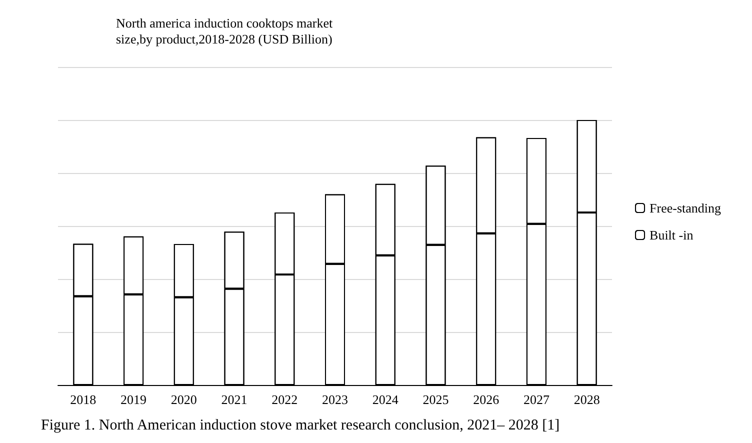 The height and width of the screenshot is (443, 752). Describe the element at coordinates (435, 399) in the screenshot. I see `x-tick-label: 2025` at that location.